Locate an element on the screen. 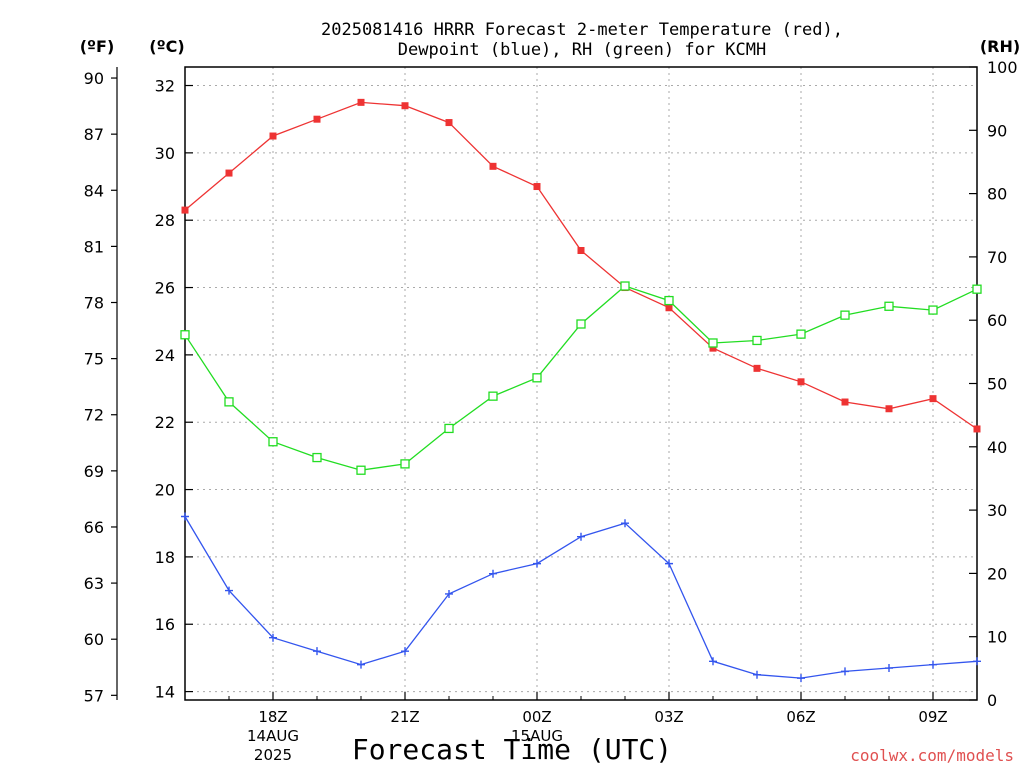 This screenshot has height=768, width=1024. x-tick-date-label: 15AUG is located at coordinates (537, 736).